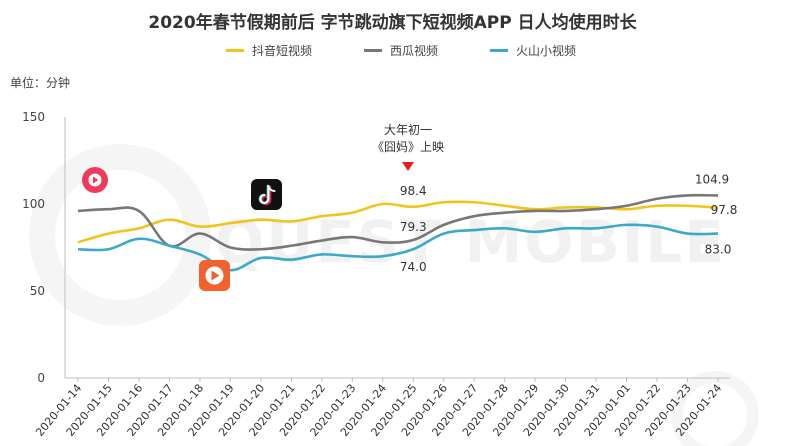 The image size is (785, 446). I want to click on huoshan-icon, so click(214, 275).